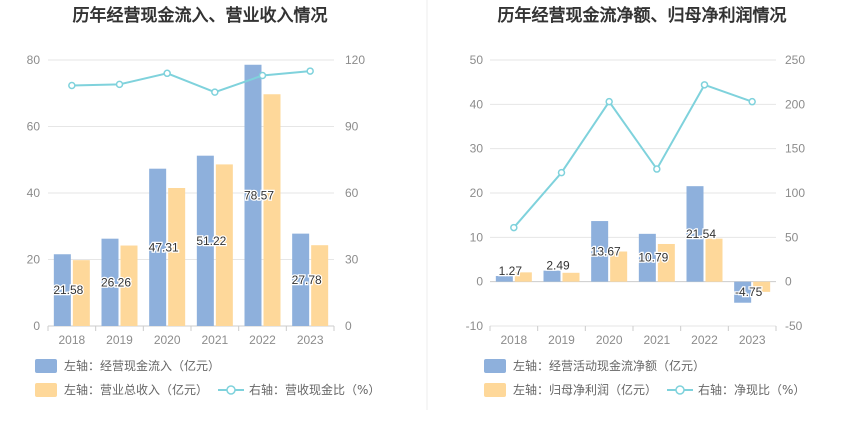  Describe the element at coordinates (259, 195) in the screenshot. I see `data-label: 78.57` at that location.